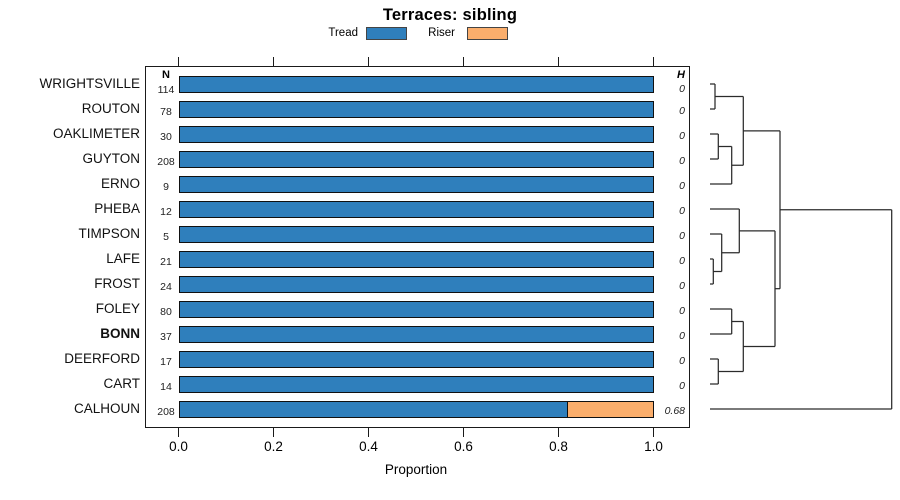  Describe the element at coordinates (117, 208) in the screenshot. I see `category-label: PHEBA` at that location.